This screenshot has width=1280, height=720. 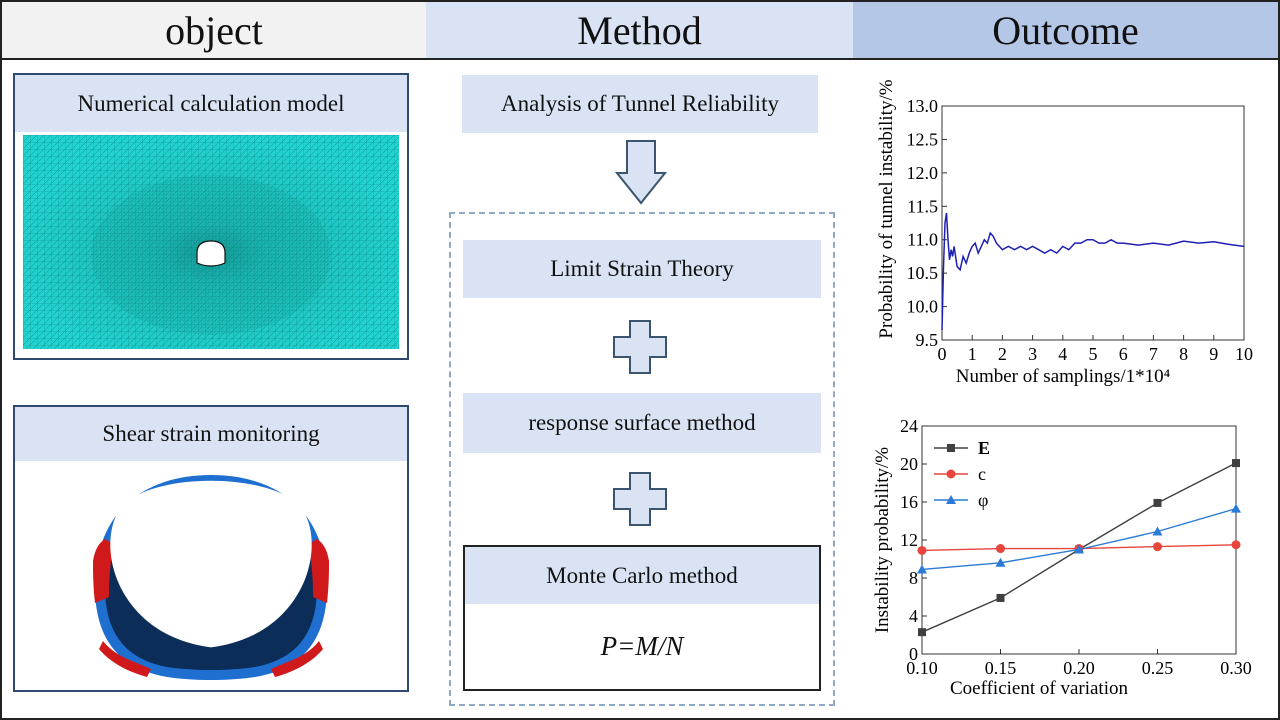 I want to click on chart1-y-tick-label: 12.5, so click(x=923, y=139).